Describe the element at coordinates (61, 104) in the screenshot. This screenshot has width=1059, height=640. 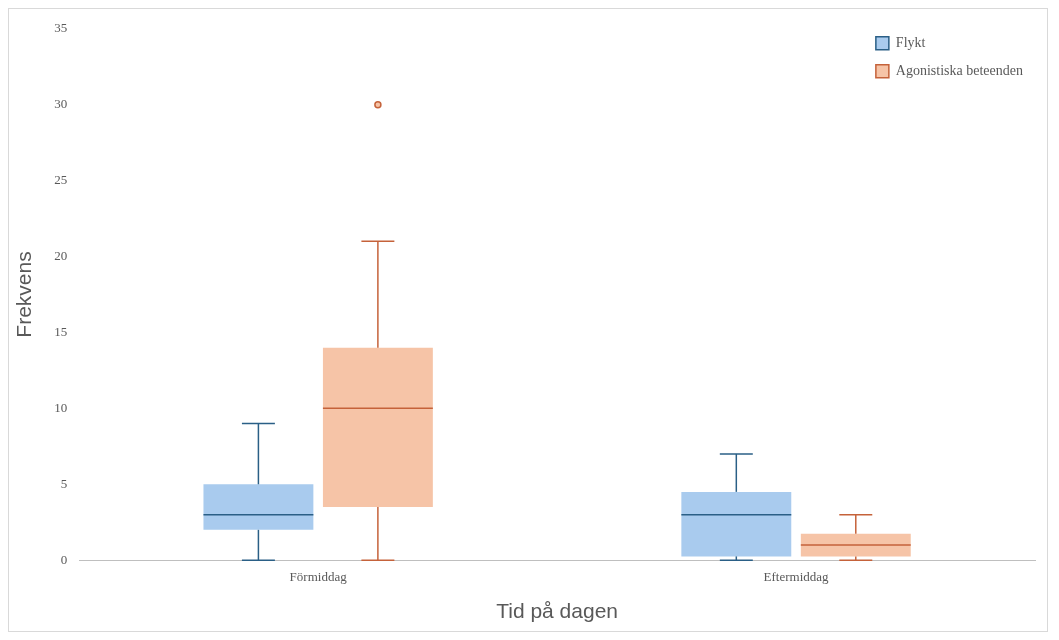
I see `y-tick-label: 30` at that location.